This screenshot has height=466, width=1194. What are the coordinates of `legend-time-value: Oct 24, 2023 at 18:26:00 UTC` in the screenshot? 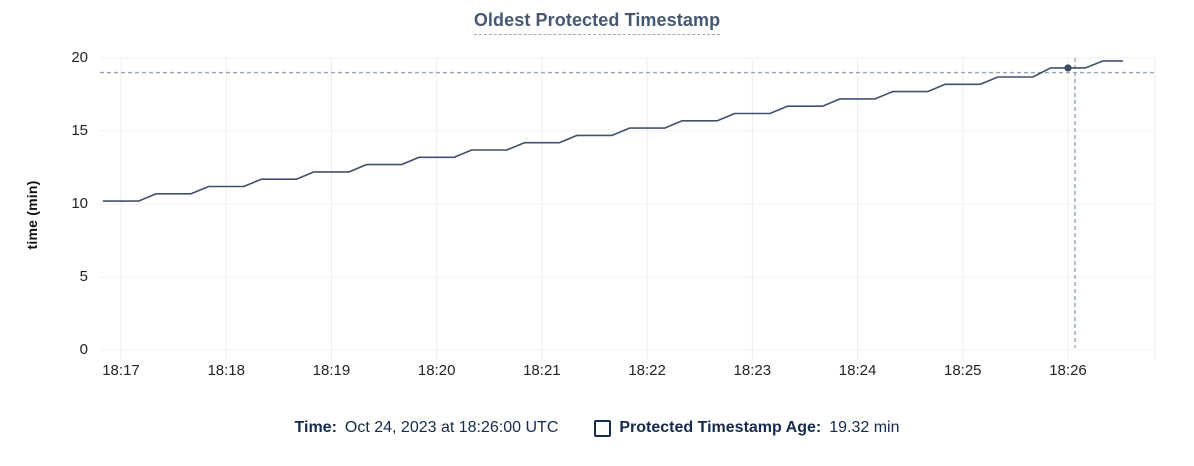 It's located at (451, 427).